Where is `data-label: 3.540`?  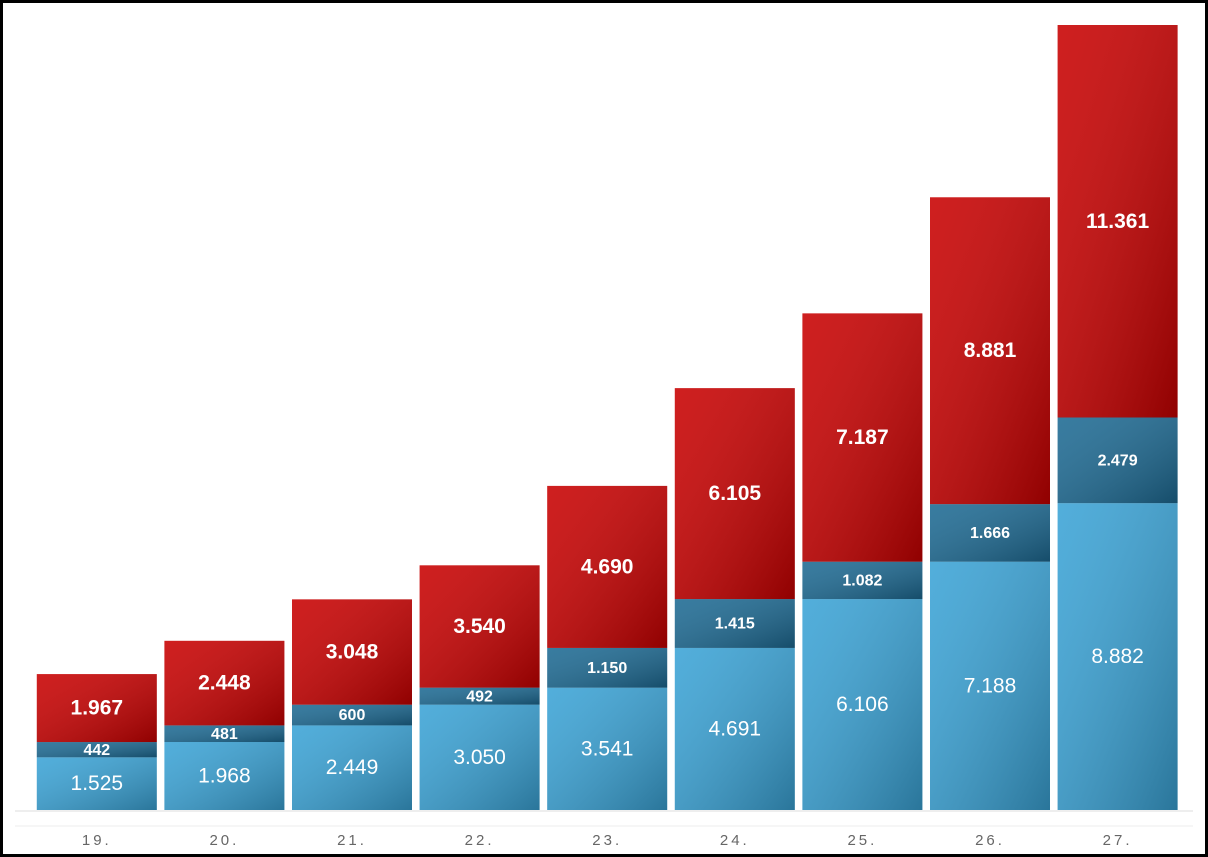
data-label: 3.540 is located at coordinates (479, 626).